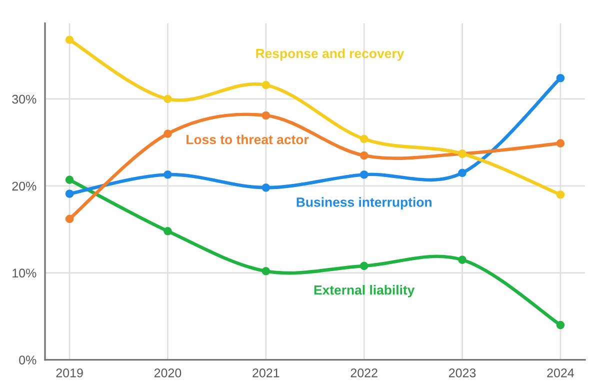 The image size is (600, 389). I want to click on series-label: Response and recovery, so click(330, 54).